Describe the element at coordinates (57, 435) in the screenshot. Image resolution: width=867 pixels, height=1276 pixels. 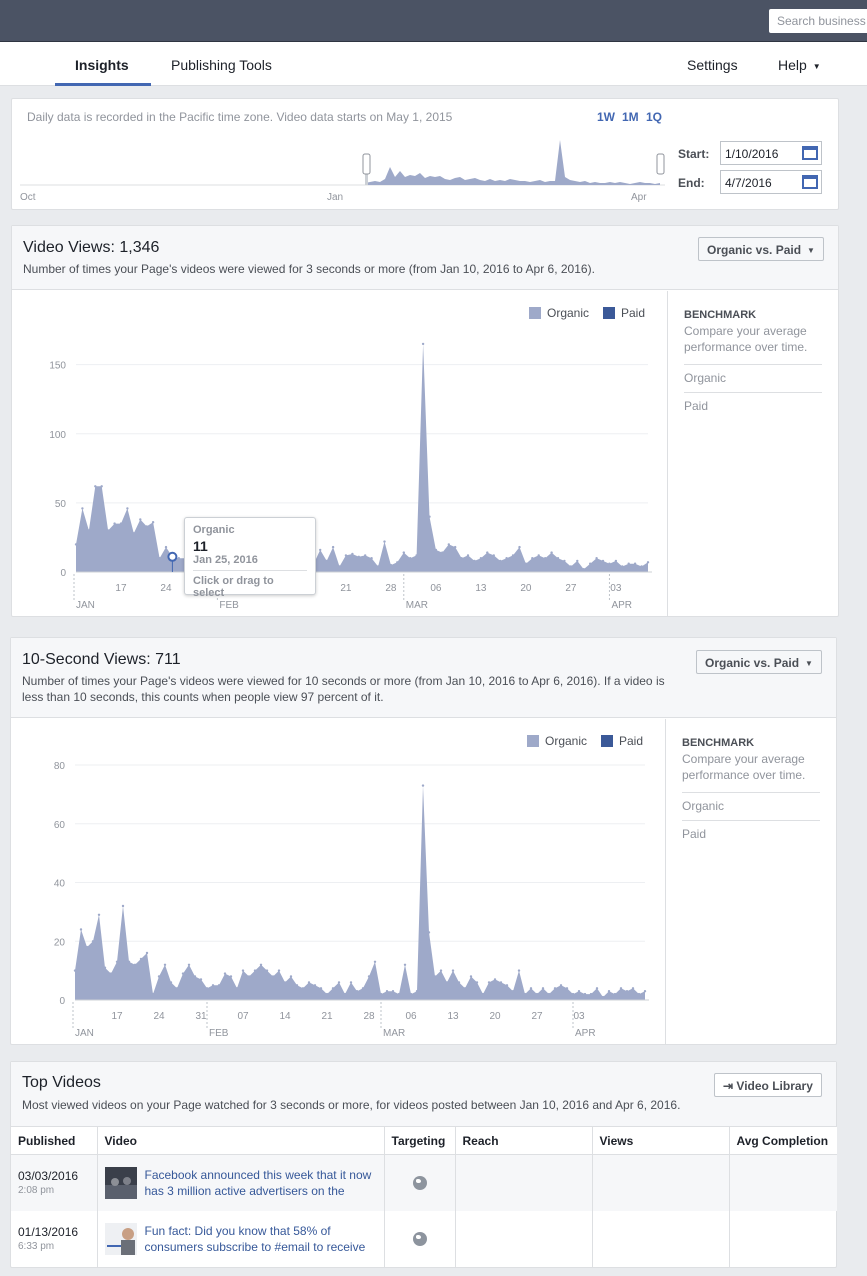
I see `y-tick-label: 100` at that location.